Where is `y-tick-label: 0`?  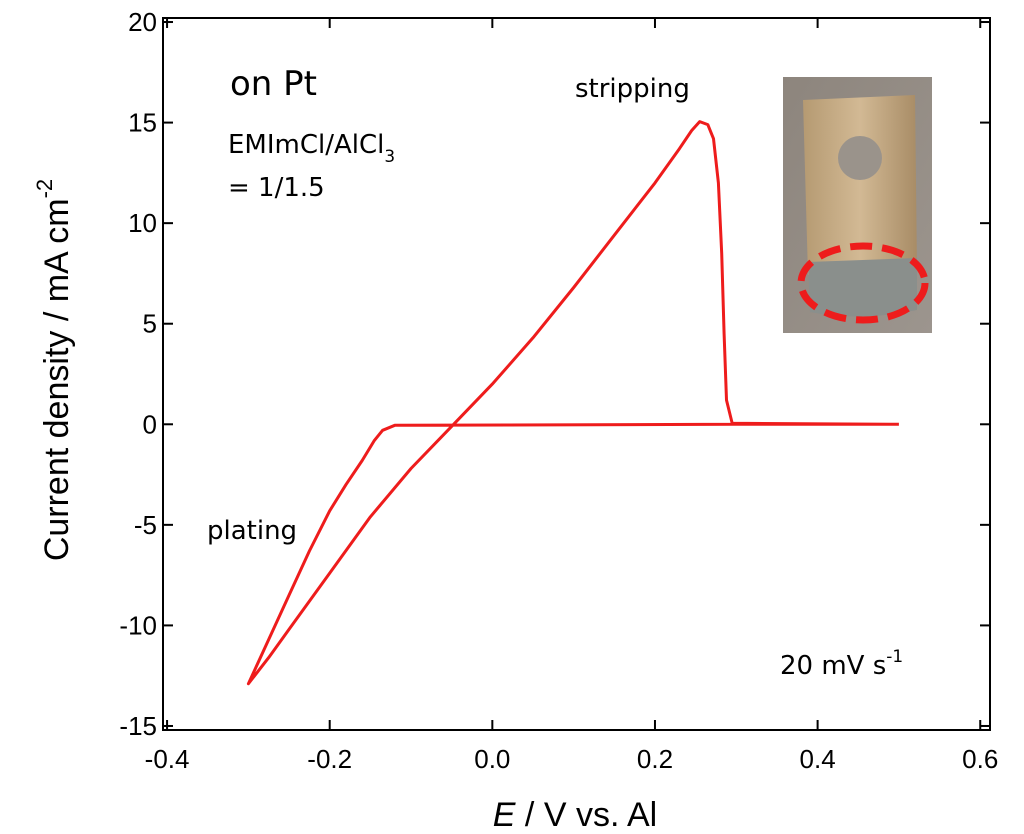 y-tick-label: 0 is located at coordinates (150, 424).